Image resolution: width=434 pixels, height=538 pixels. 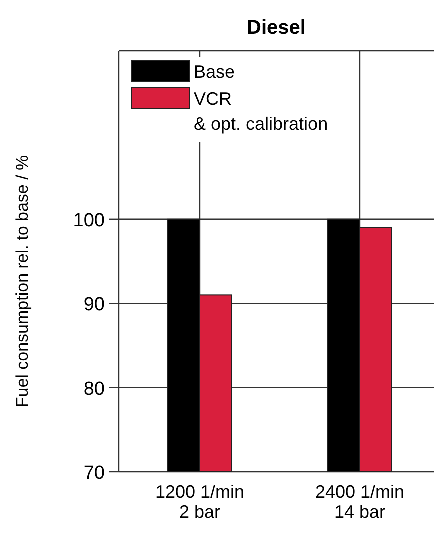 What do you see at coordinates (360, 502) in the screenshot?
I see `x-tick-label: 2400 1/min 14 bar` at bounding box center [360, 502].